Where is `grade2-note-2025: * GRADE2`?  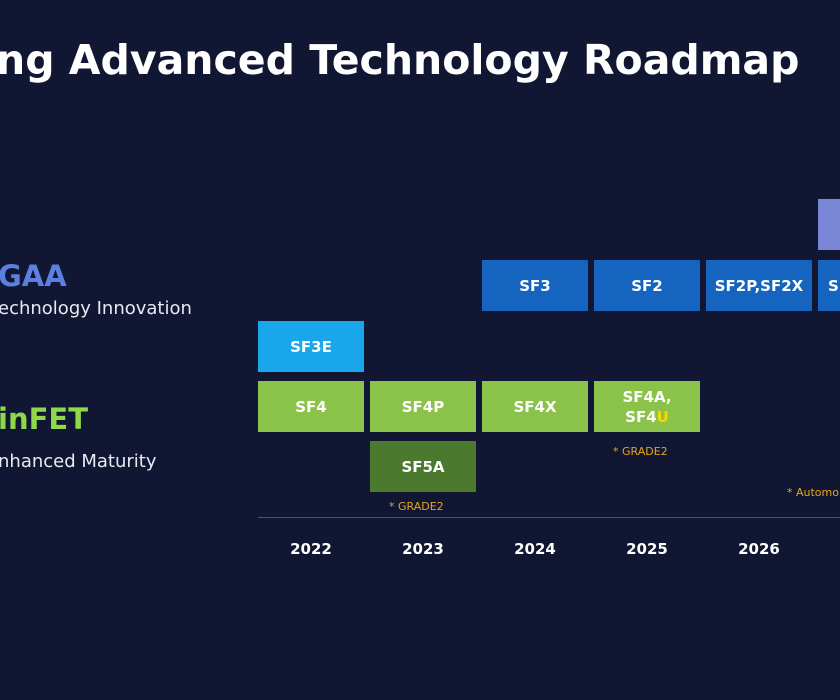
grade2-note-2025: * GRADE2 is located at coordinates (640, 451).